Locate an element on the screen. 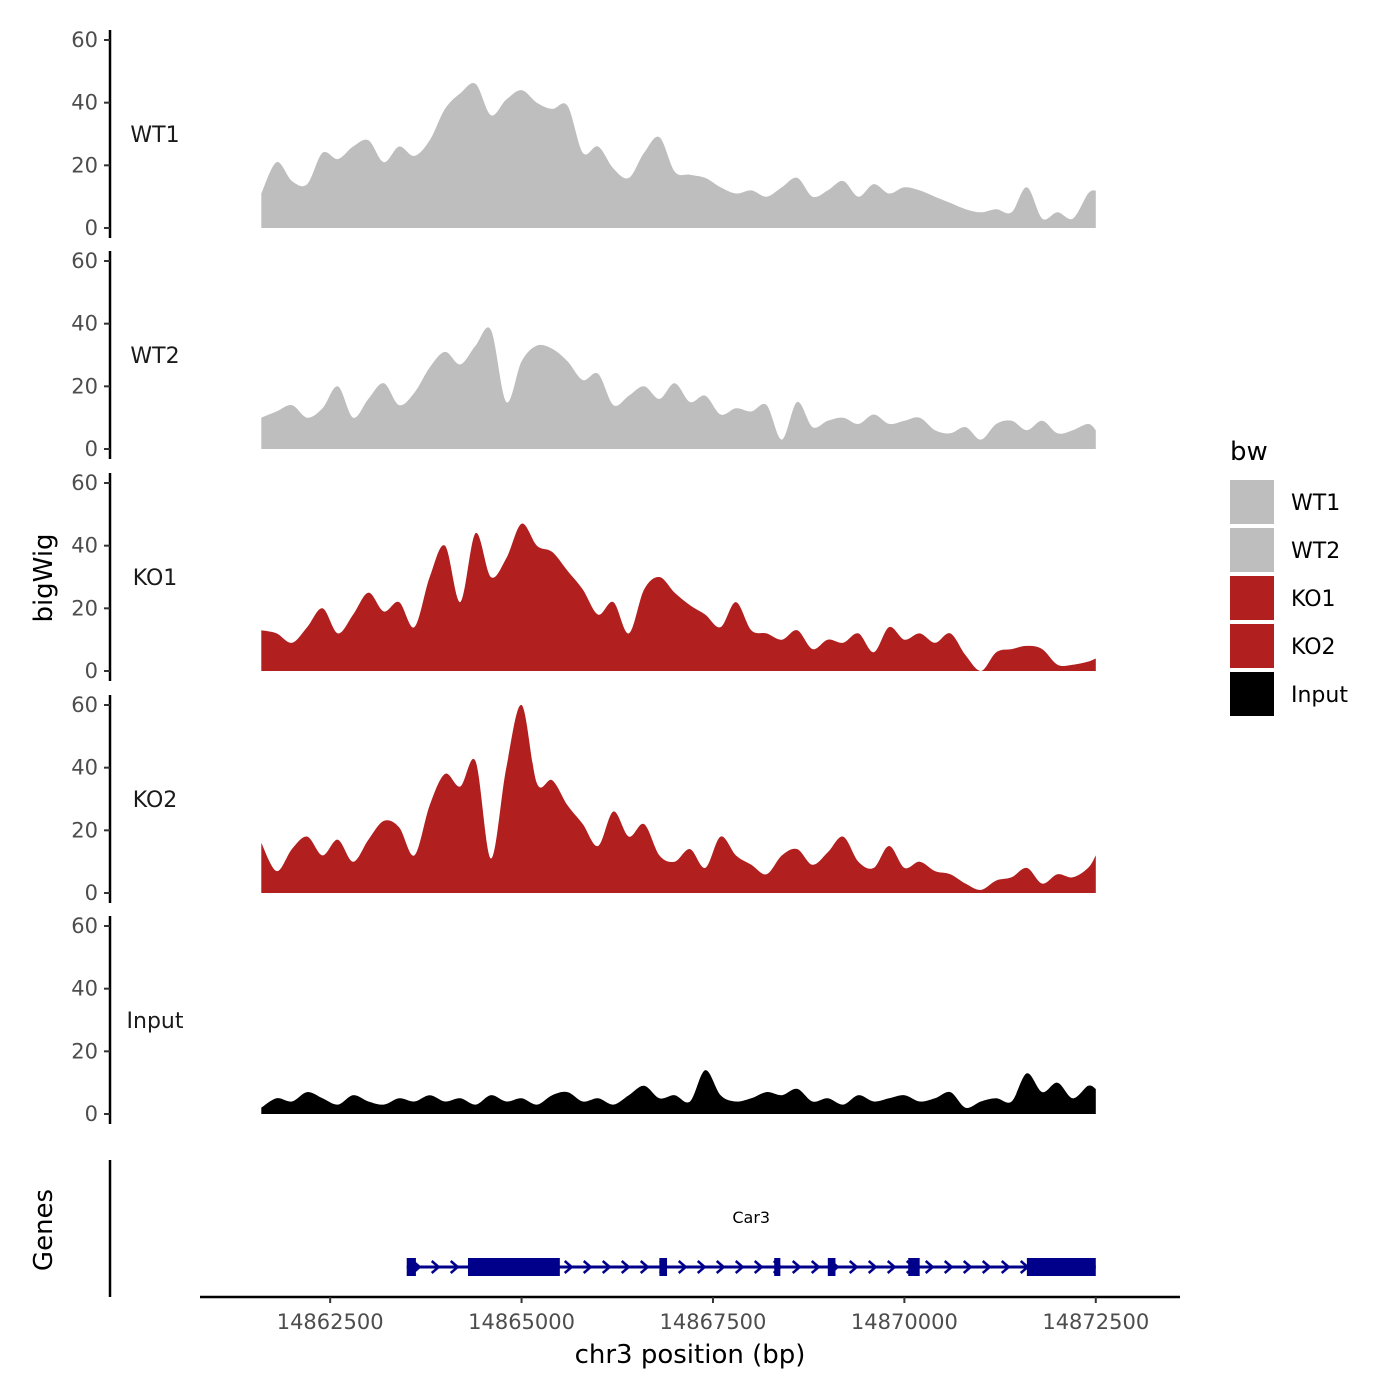  legend-swatch-input is located at coordinates (1252, 694).